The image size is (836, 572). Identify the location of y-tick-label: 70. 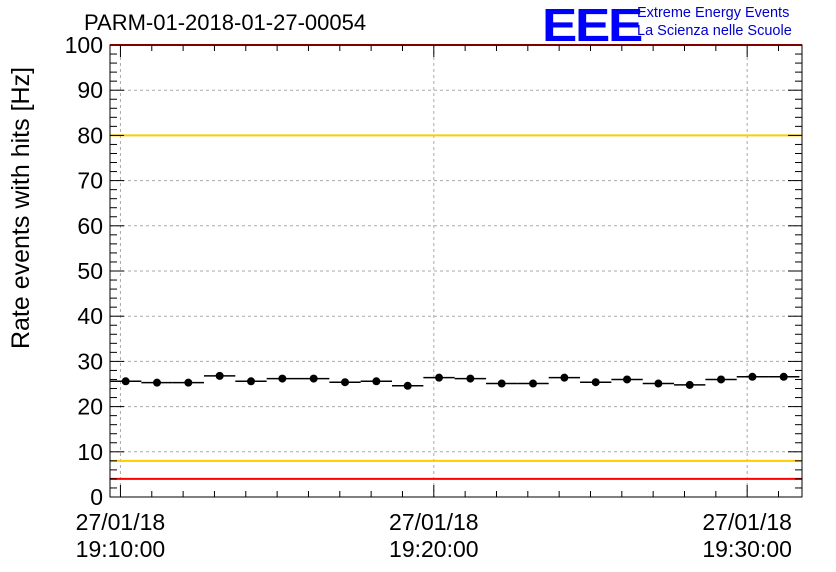
(90, 181).